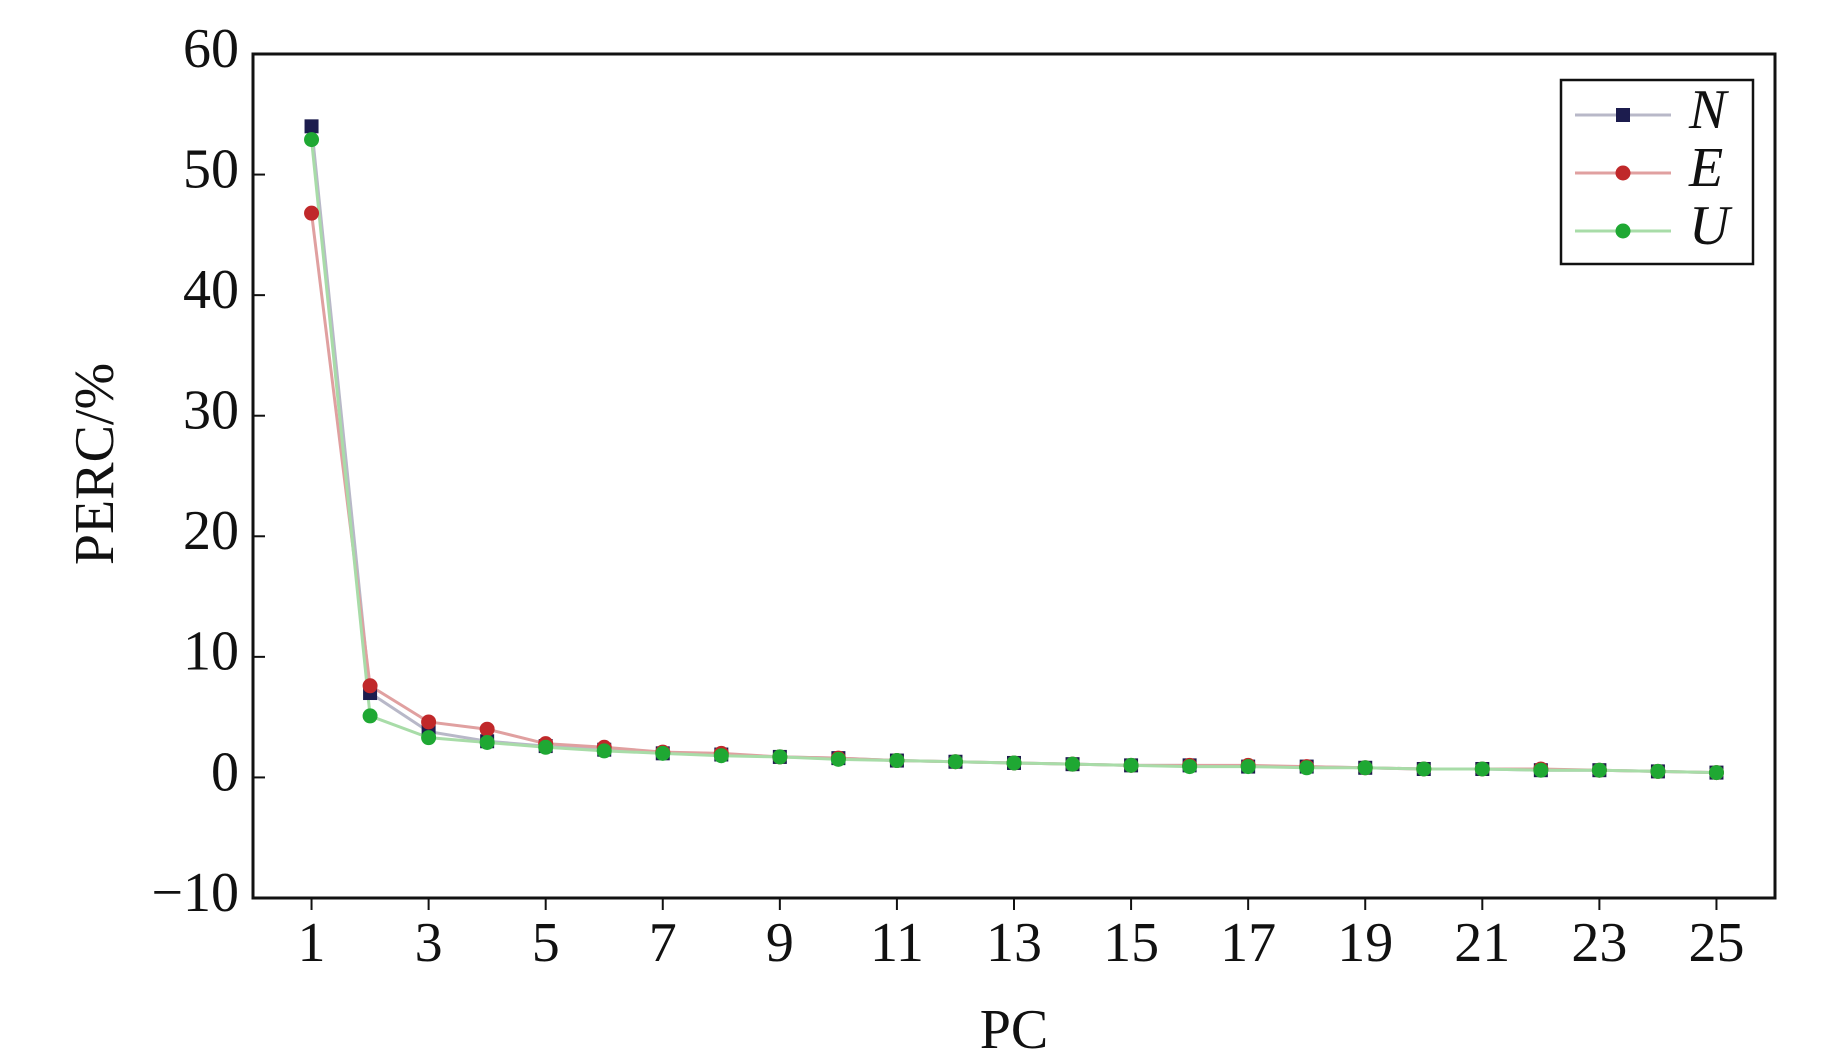  I want to click on y-tick-label: 0, so click(225, 772).